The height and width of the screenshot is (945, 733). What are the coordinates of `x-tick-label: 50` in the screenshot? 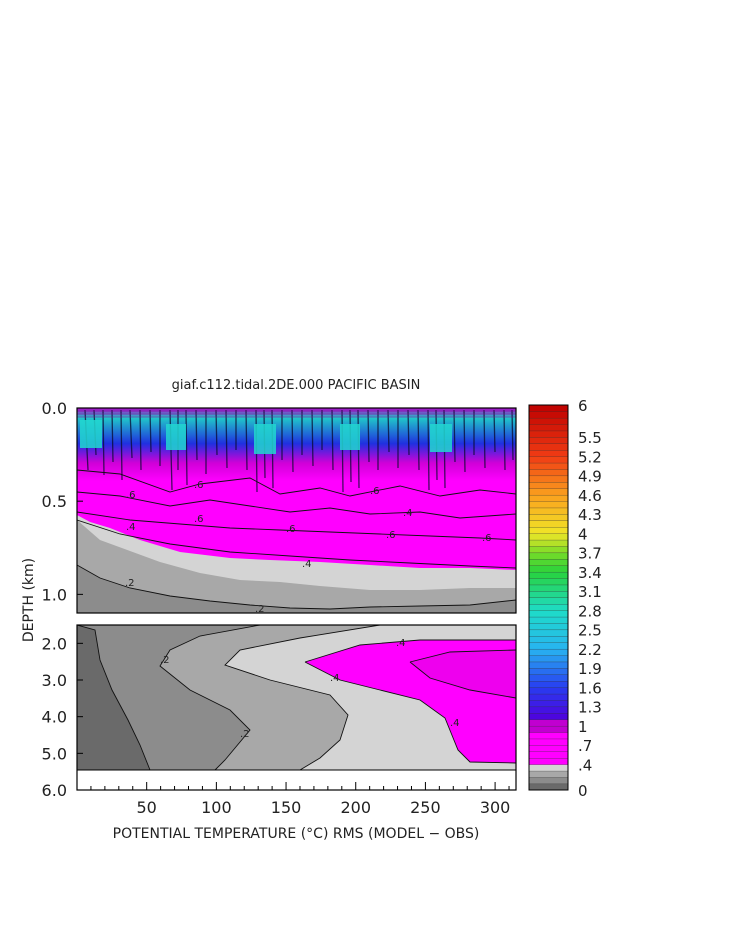 It's located at (147, 807).